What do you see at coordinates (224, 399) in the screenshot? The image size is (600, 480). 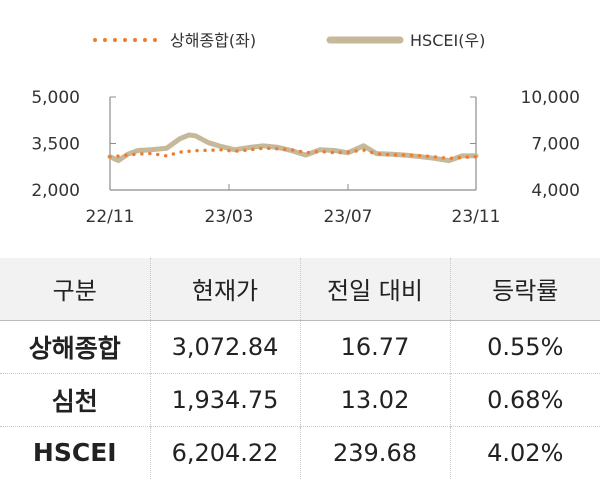 I see `row-current-price: 1,934.75` at bounding box center [224, 399].